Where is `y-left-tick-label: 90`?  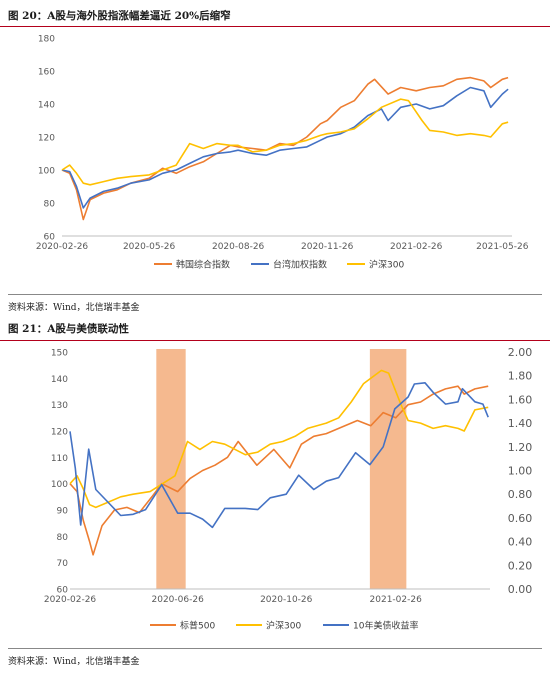 y-left-tick-label: 90 is located at coordinates (63, 512).